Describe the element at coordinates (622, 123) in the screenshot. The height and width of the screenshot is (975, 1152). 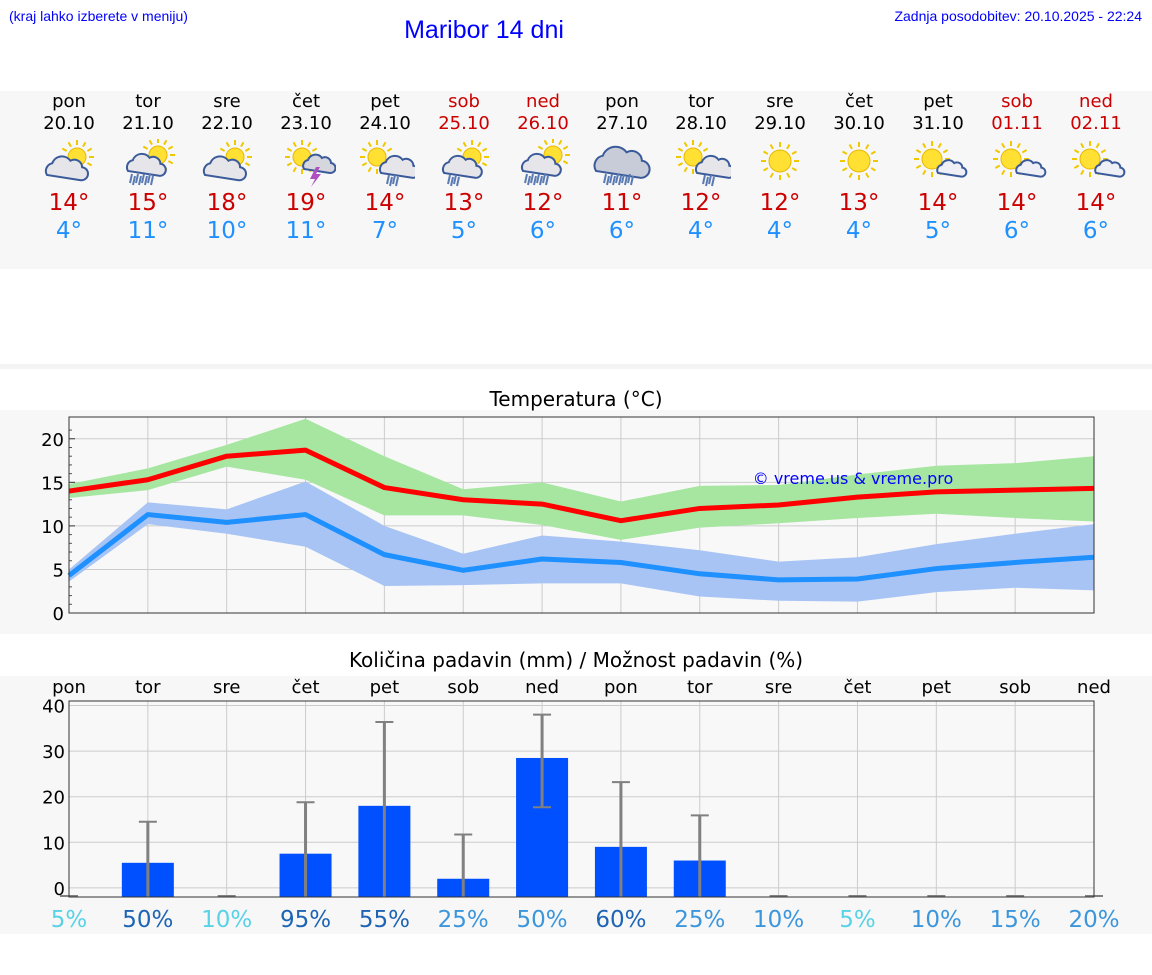
I see `day-date: 27.10` at that location.